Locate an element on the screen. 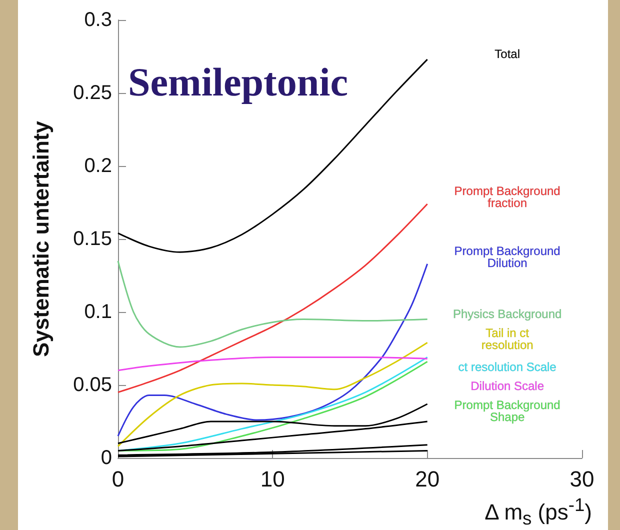 The width and height of the screenshot is (620, 530). text: Prompt Background fraction is located at coordinates (507, 197).